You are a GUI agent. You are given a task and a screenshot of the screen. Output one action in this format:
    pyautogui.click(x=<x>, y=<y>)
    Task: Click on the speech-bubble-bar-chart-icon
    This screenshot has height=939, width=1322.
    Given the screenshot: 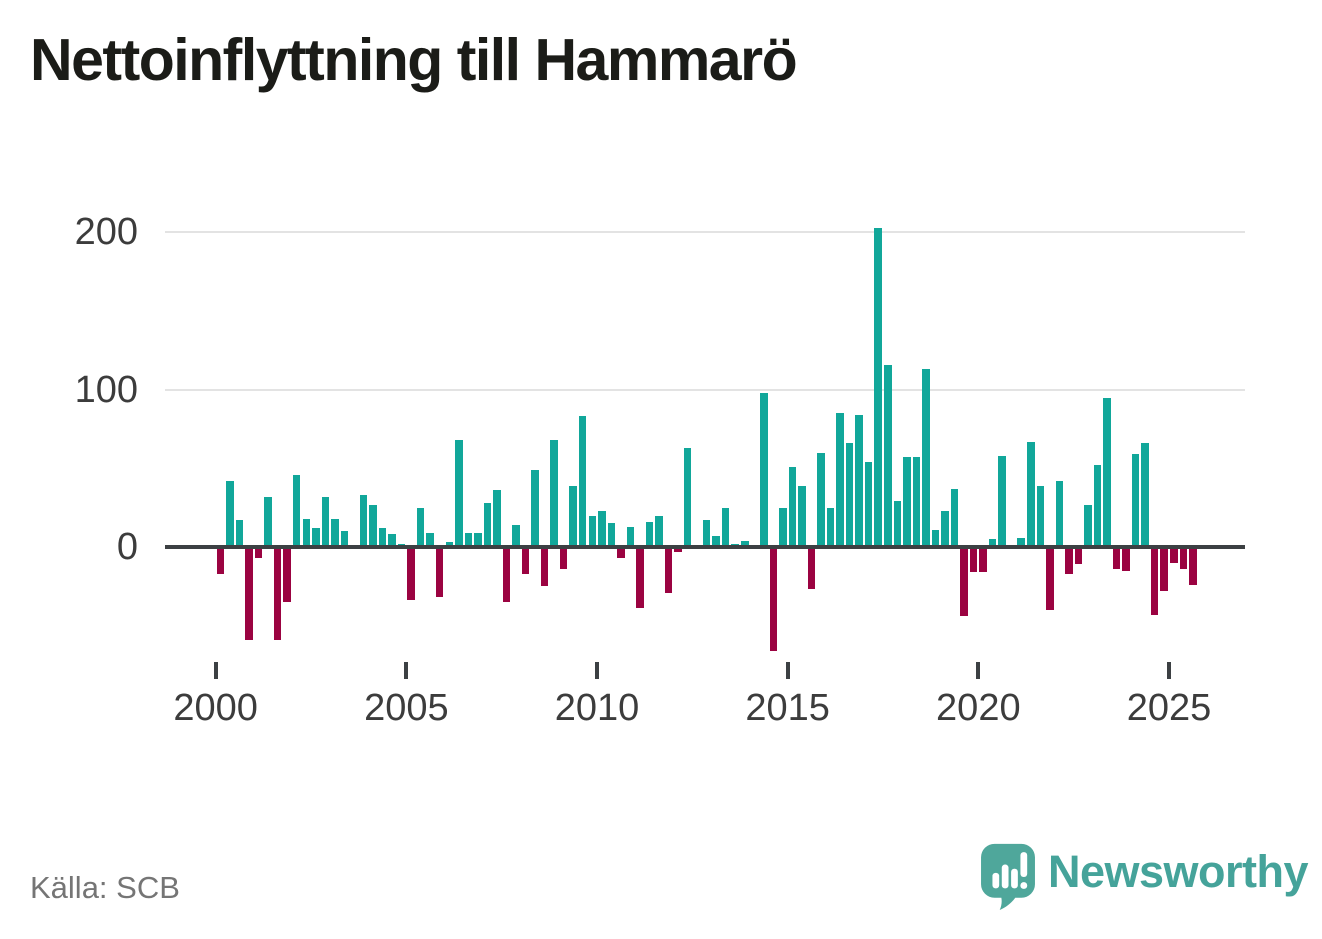 What is the action you would take?
    pyautogui.click(x=1008, y=876)
    